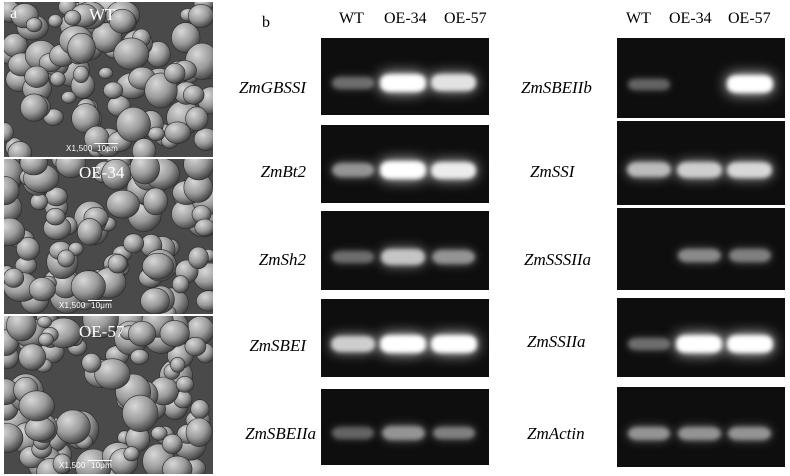 The height and width of the screenshot is (476, 790). I want to click on gene-label: ZmSSSIIa, so click(558, 259).